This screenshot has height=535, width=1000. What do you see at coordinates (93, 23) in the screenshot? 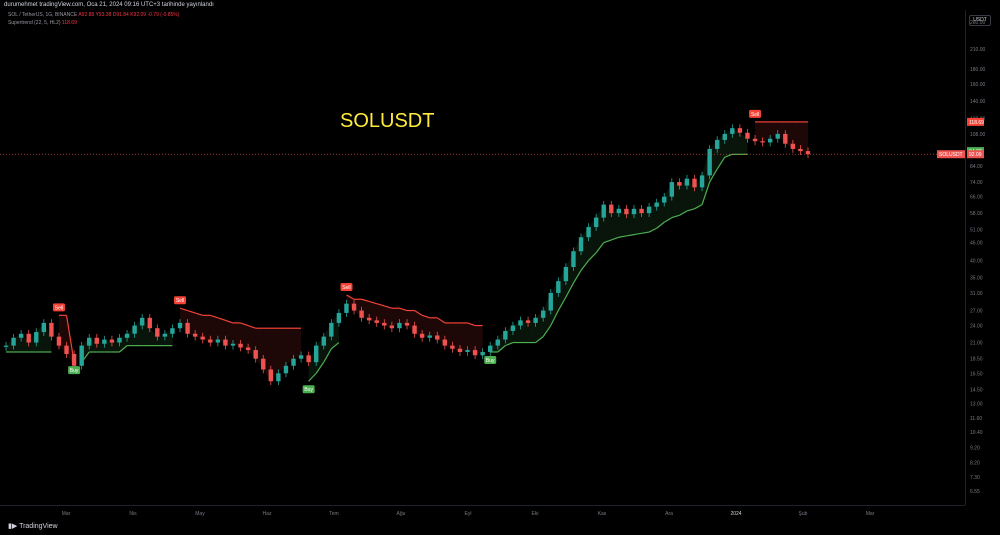
I see `legend-indicator-row: Supertrend (22, 5, HL2) 118.69` at bounding box center [93, 23].